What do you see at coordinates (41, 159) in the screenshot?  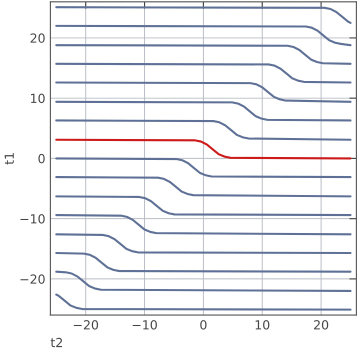 I see `y-tick-label: 0` at bounding box center [41, 159].